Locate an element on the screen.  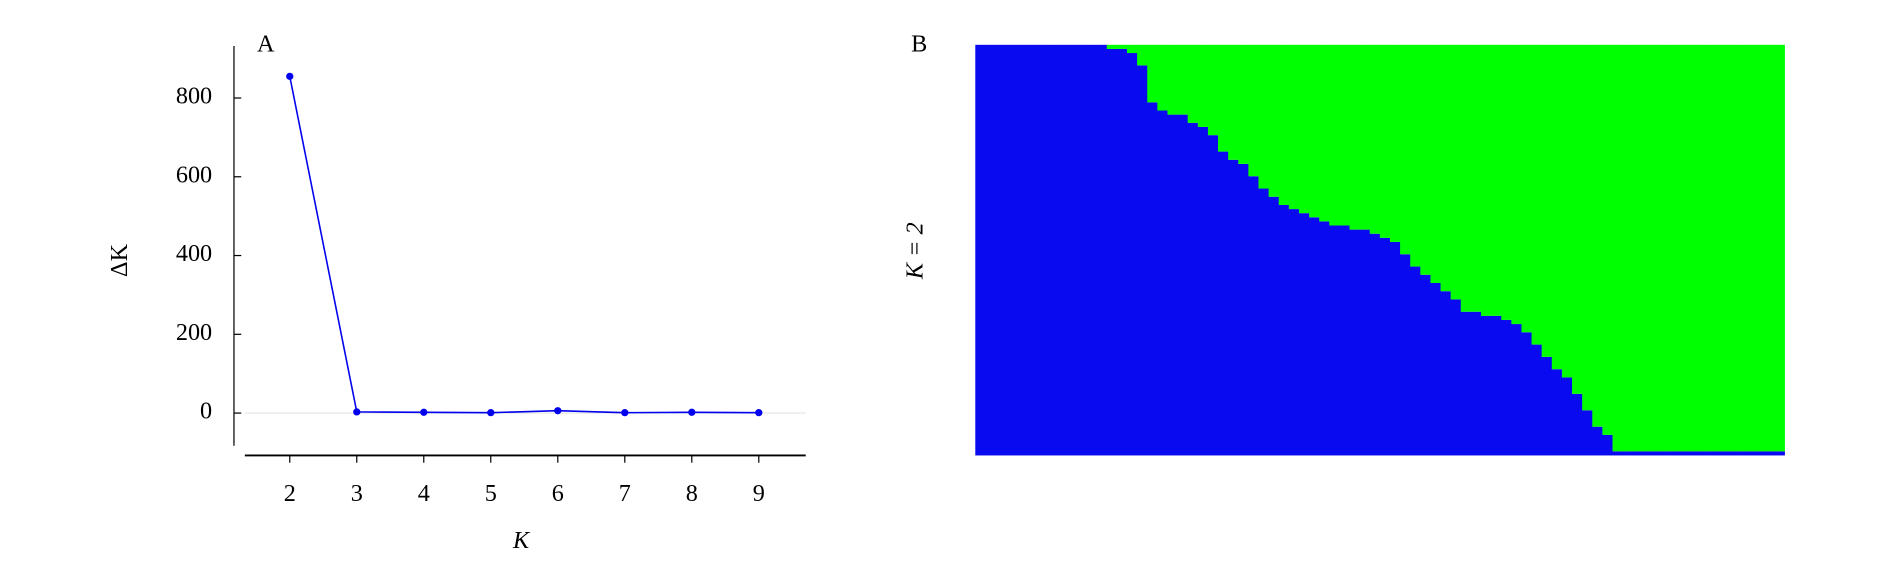
y-tick-label: 0 is located at coordinates (206, 411).